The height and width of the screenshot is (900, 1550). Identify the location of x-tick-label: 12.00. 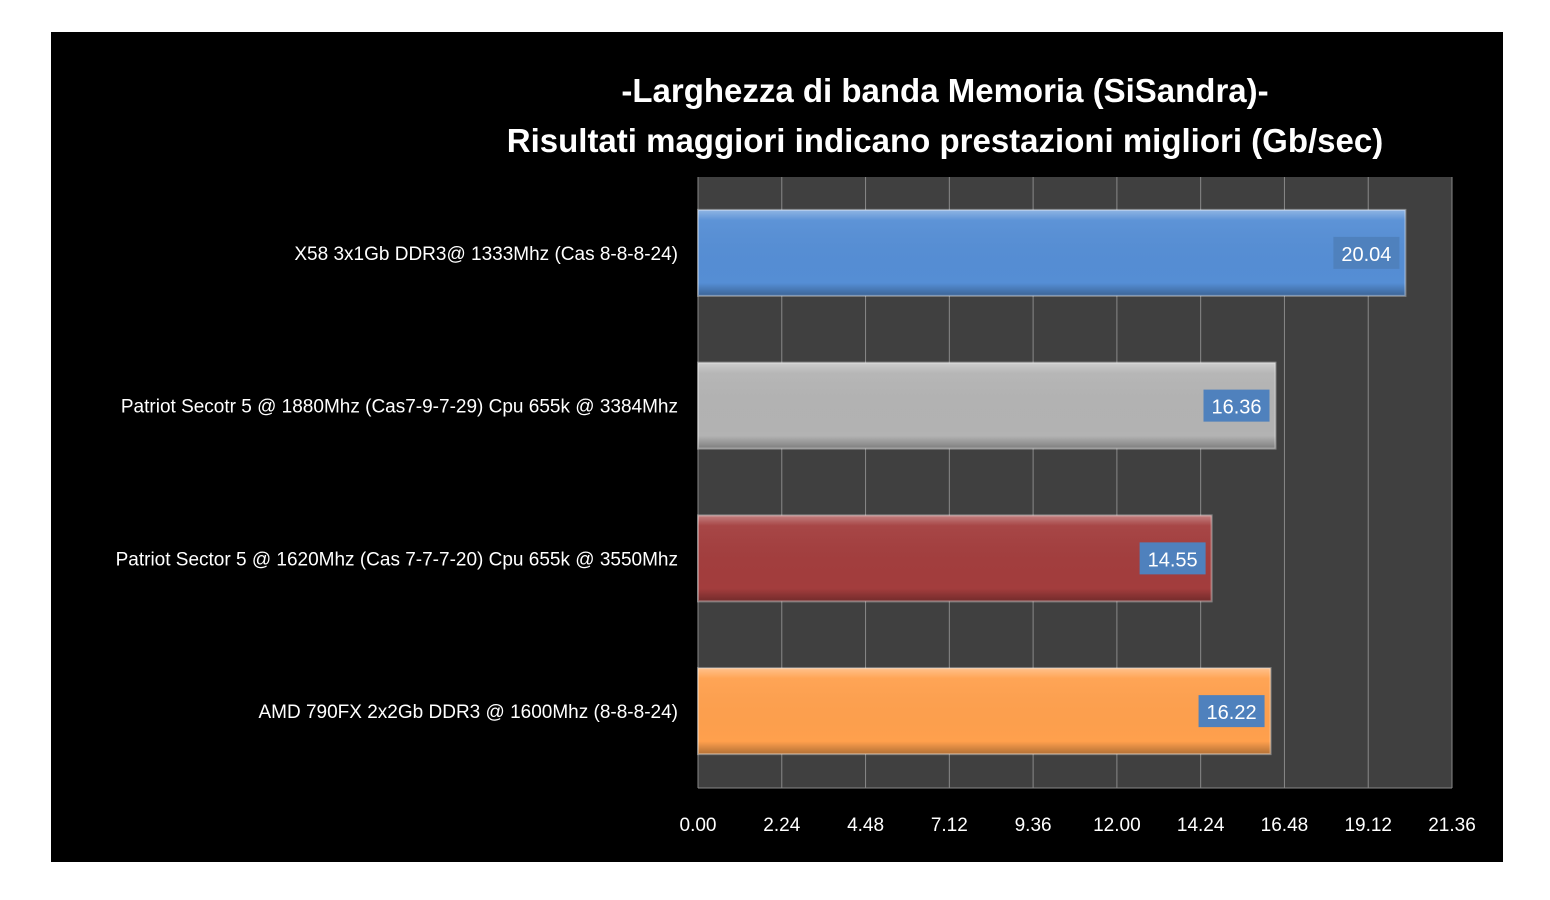
(1117, 825).